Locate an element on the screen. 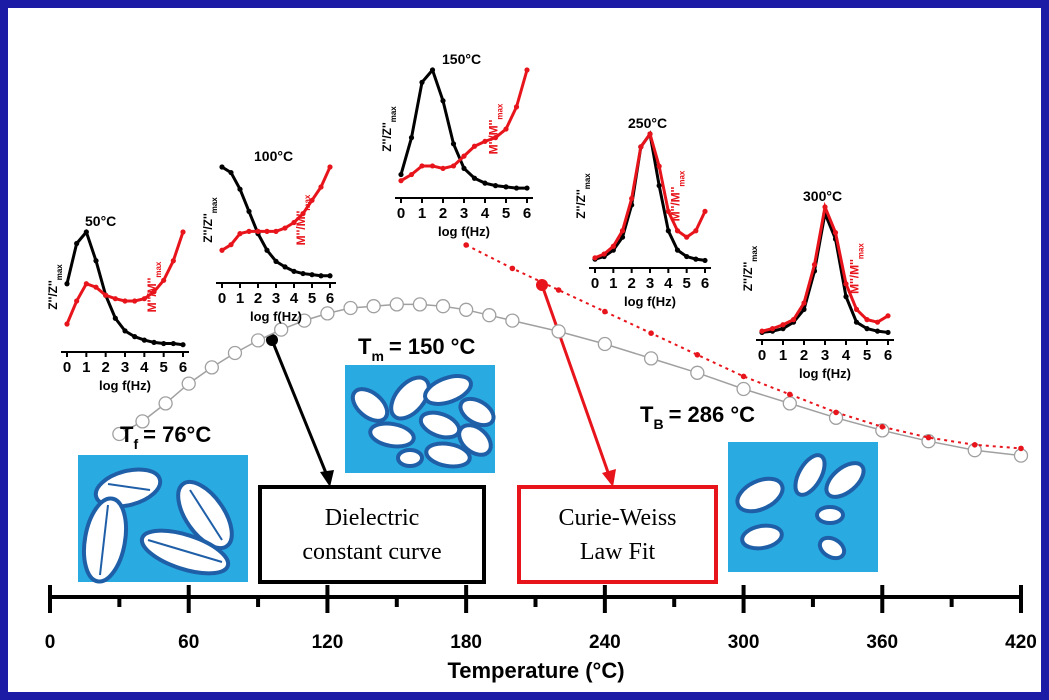 This screenshot has width=1049, height=700. annotation-value: = 150 °C is located at coordinates (432, 346).